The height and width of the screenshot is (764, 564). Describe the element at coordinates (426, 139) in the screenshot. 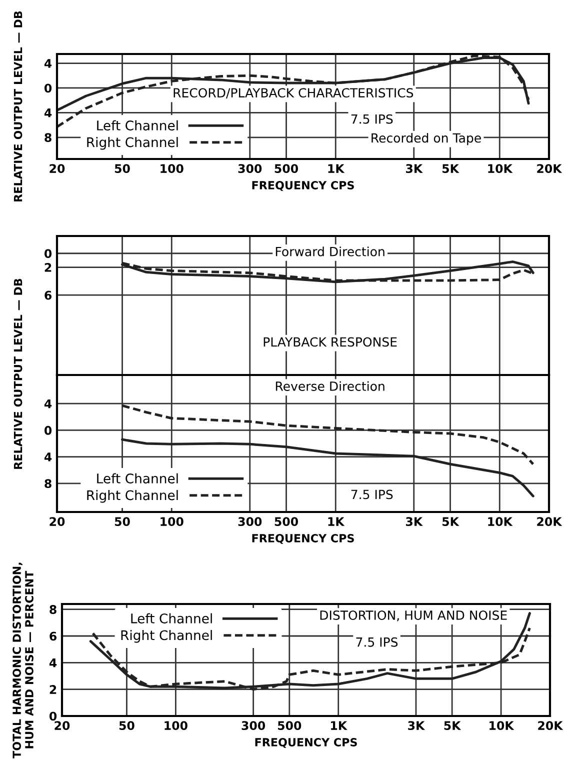

I see `annotation: Recorded on Tape` at that location.